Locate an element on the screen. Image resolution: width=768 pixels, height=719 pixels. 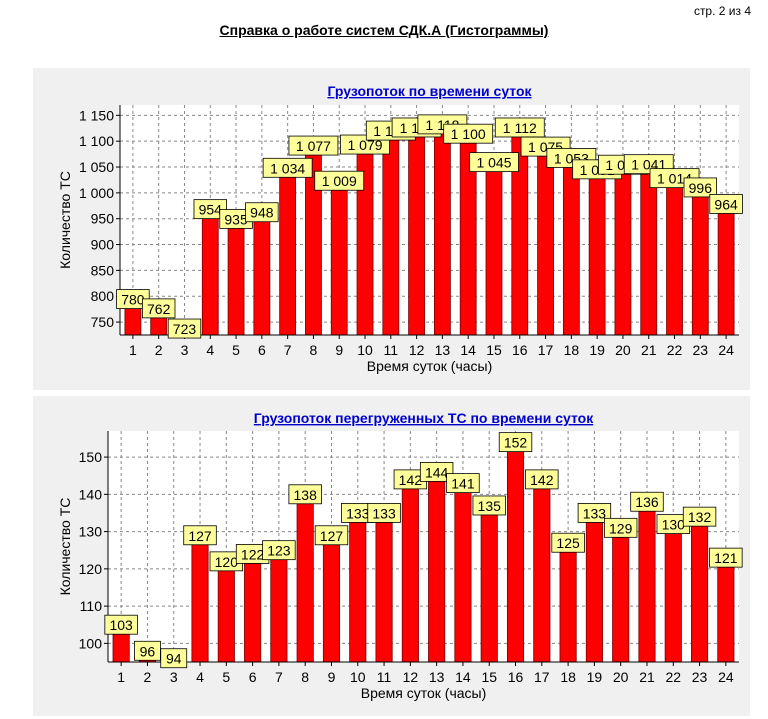
data-label: 132 is located at coordinates (700, 517).